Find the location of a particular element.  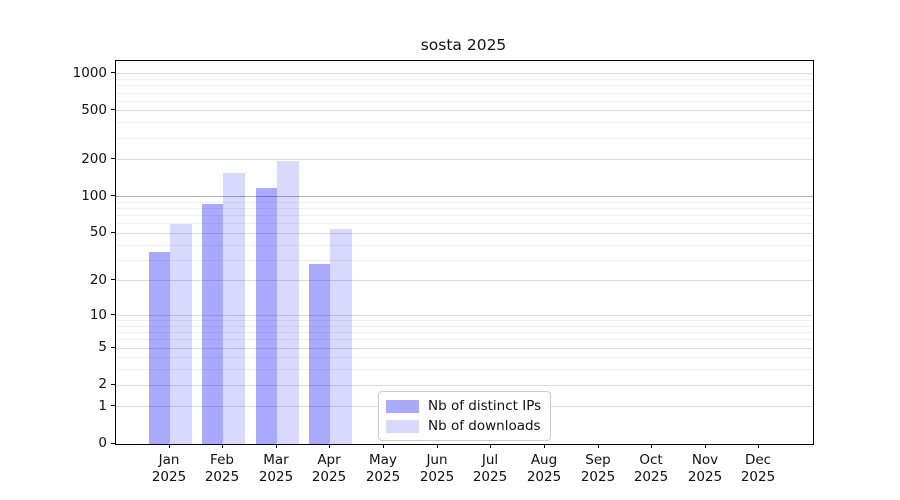

y-tick-label-500: 500 is located at coordinates (94, 109).